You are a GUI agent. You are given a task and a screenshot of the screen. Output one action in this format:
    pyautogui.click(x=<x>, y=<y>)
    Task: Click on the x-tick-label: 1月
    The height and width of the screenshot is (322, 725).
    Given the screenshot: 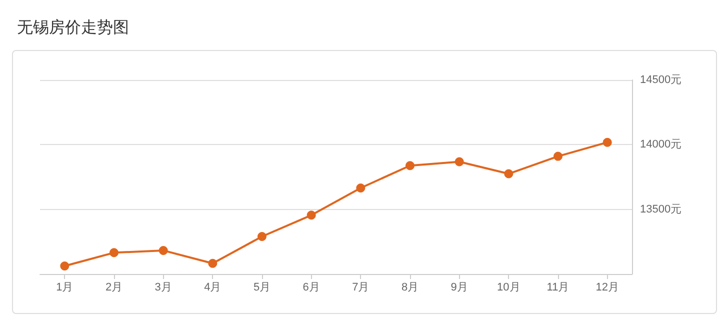 What is the action you would take?
    pyautogui.click(x=65, y=288)
    